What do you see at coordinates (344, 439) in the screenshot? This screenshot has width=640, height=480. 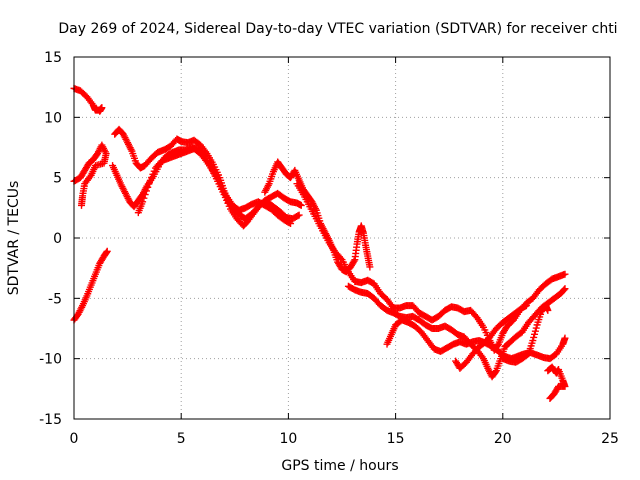 I see `x-tick-labels: 0 5 10 15 20 25` at bounding box center [344, 439].